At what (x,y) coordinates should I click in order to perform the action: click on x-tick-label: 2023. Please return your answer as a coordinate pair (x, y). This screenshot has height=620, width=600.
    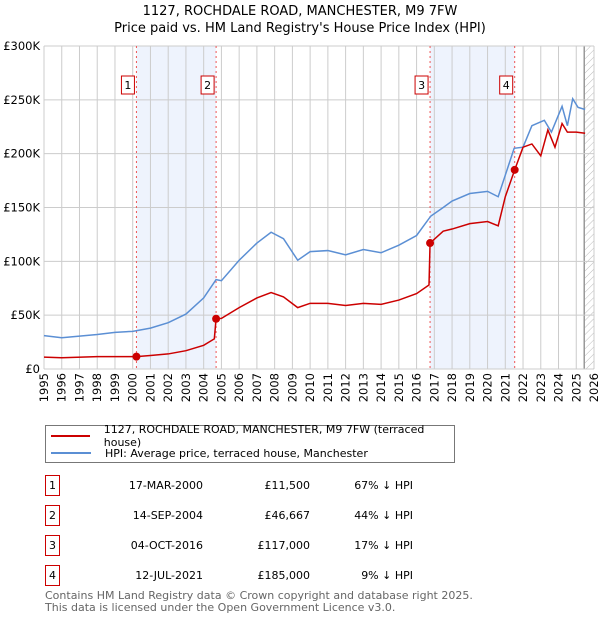
    Looking at the image, I should click on (541, 387).